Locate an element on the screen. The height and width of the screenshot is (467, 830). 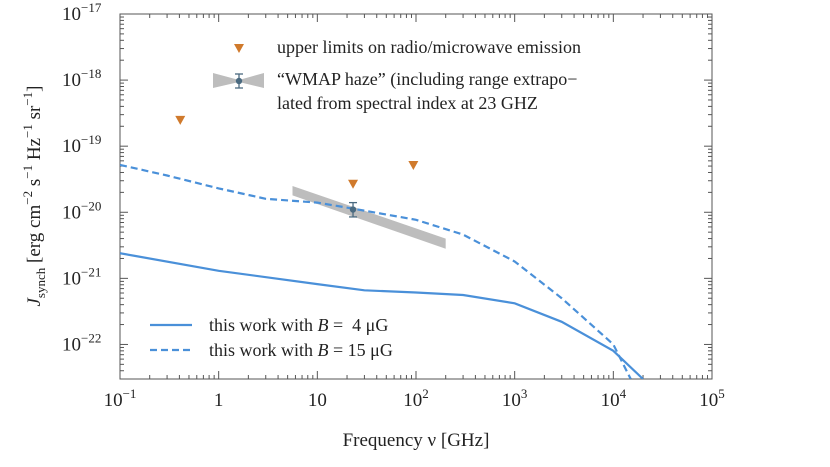
y-tick-label: 10−22 is located at coordinates (81, 342).